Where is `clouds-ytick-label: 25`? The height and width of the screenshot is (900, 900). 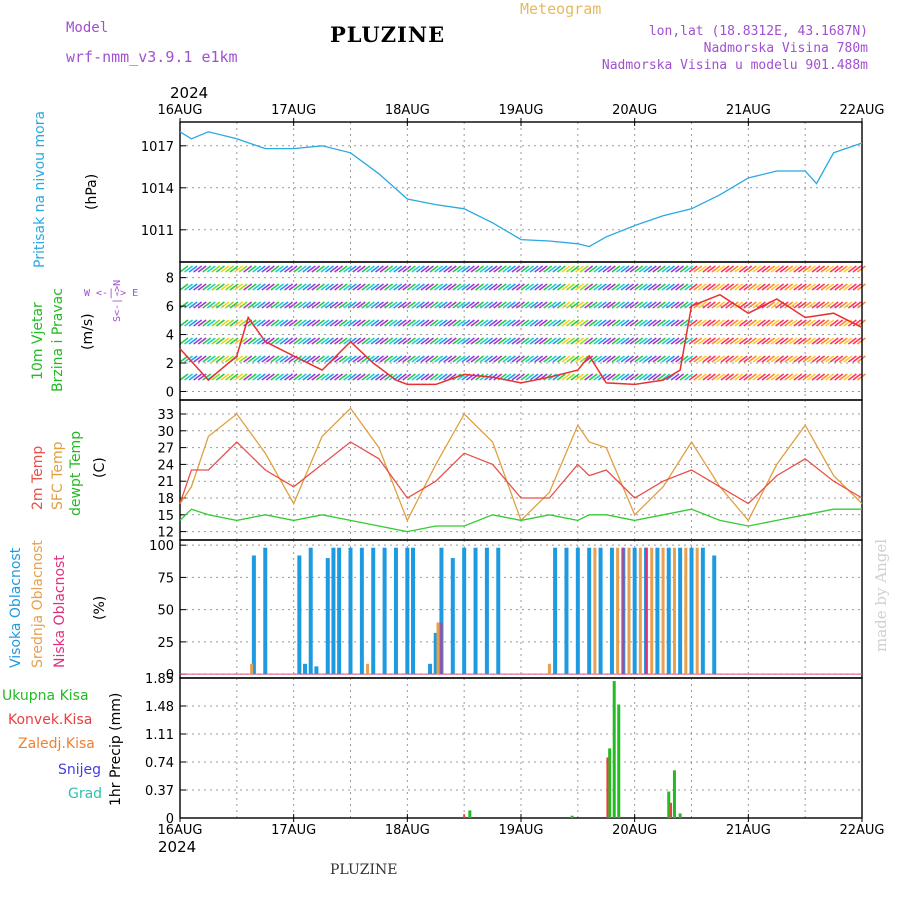 clouds-ytick-label: 25 is located at coordinates (165, 643).